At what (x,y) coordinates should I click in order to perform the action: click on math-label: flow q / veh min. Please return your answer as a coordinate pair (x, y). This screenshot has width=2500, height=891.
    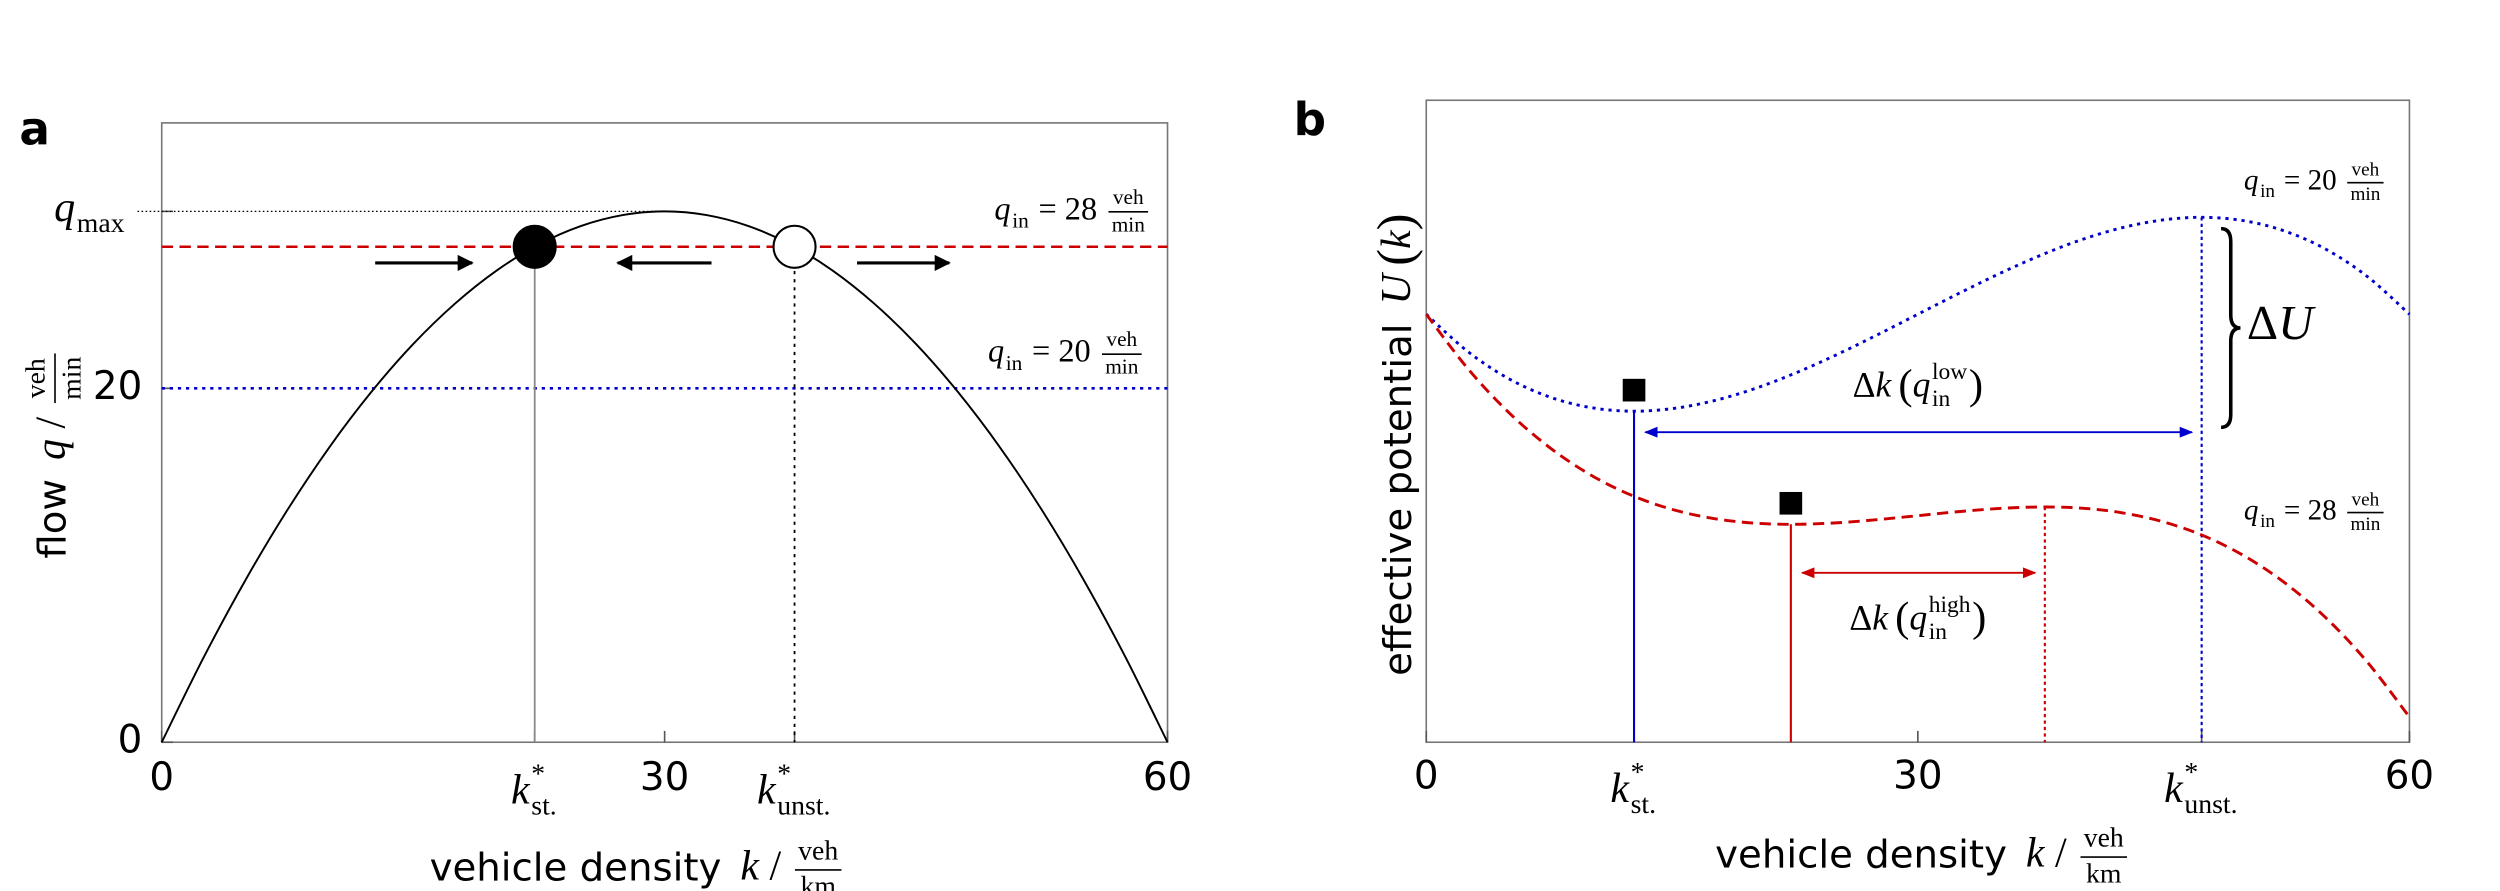
    Looking at the image, I should click on (54, 456).